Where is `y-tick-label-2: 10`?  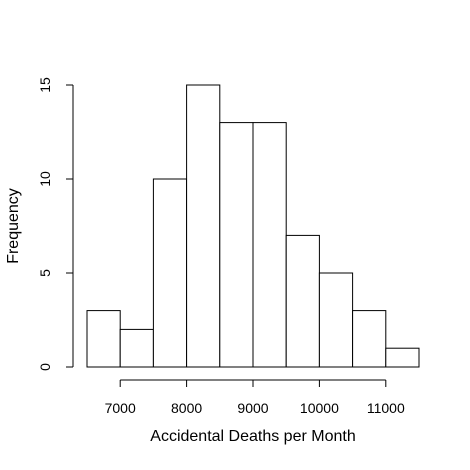
y-tick-label-2: 10 is located at coordinates (45, 179).